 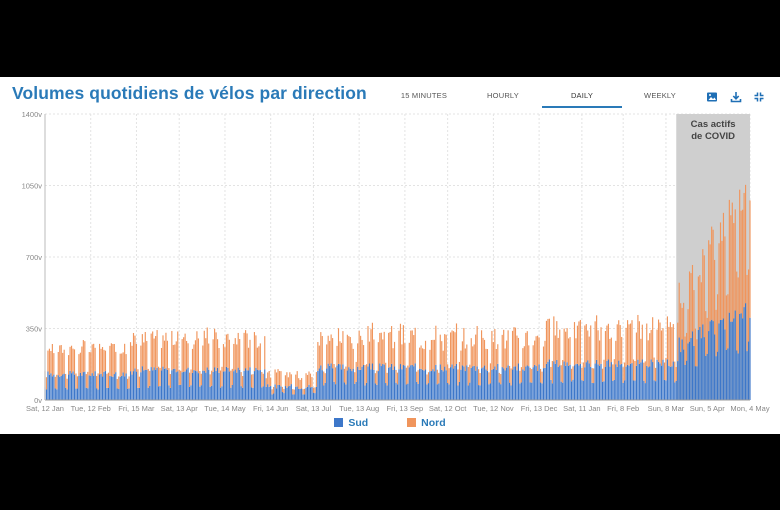 I want to click on tab-hourly: HOURLY, so click(x=503, y=95).